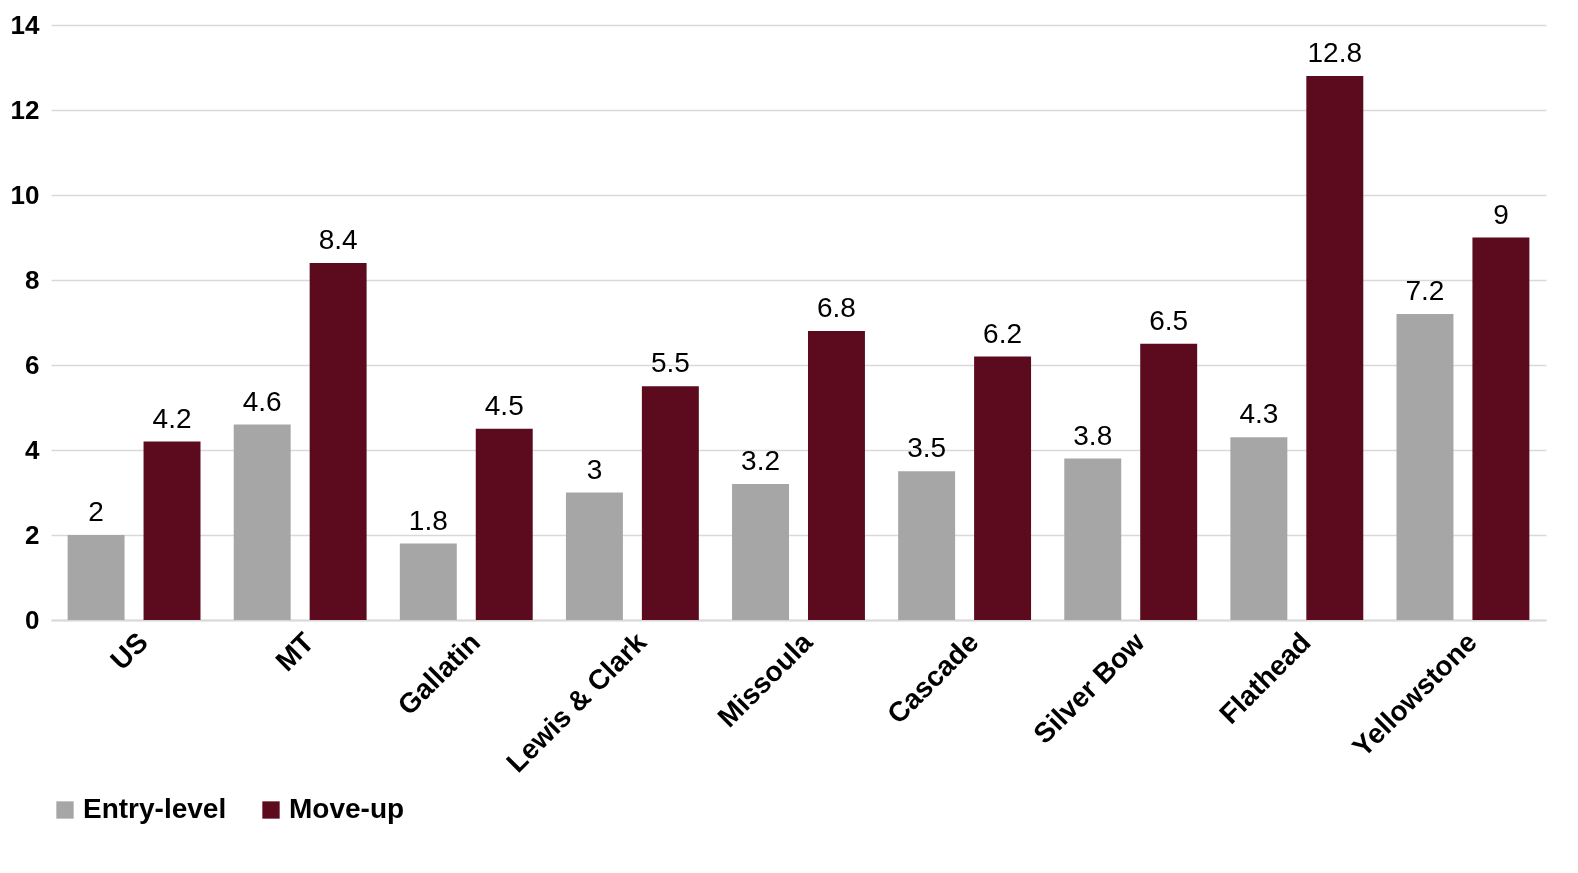 This screenshot has width=1578, height=873. Describe the element at coordinates (1335, 52) in the screenshot. I see `data-label: 12.8` at that location.